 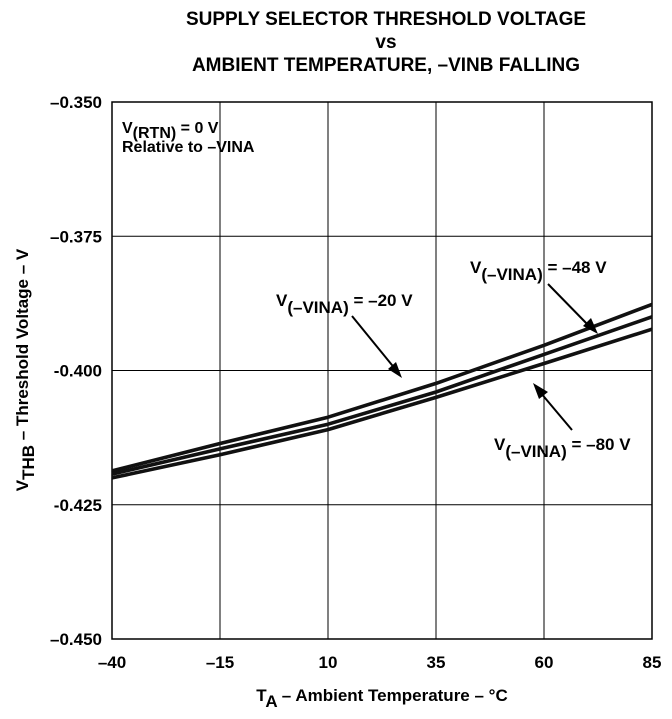 What do you see at coordinates (188, 147) in the screenshot?
I see `condition-relative: Relative to –VINA` at bounding box center [188, 147].